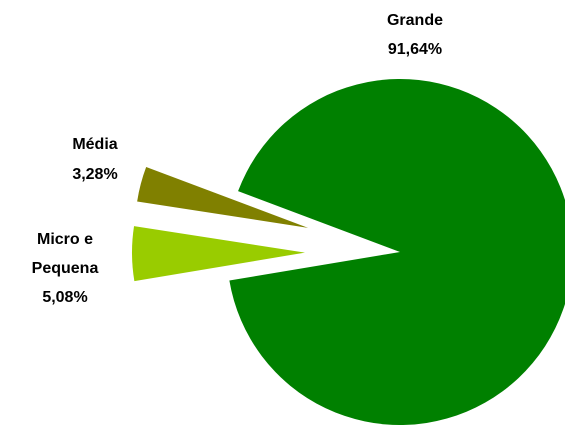 Image resolution: width=565 pixels, height=425 pixels. I want to click on slice-label: Micro e Pequena, so click(65, 254).